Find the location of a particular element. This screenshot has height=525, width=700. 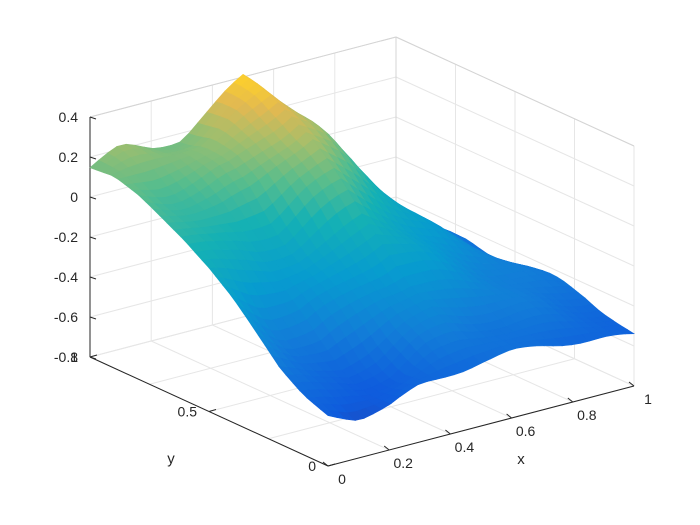

x-axis-label: x is located at coordinates (521, 459).